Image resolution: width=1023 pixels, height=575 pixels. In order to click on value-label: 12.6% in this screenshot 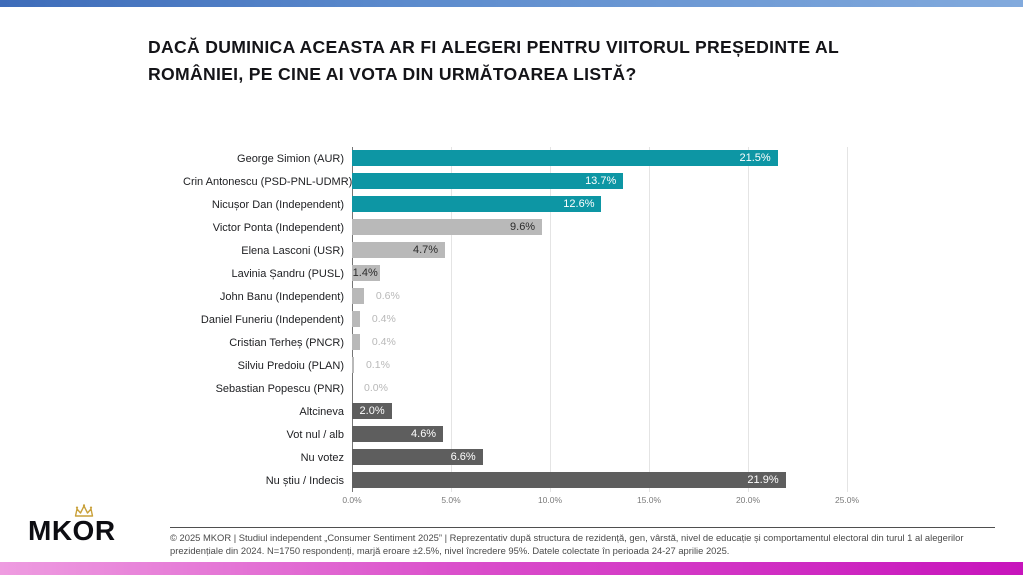, I will do `click(579, 204)`.